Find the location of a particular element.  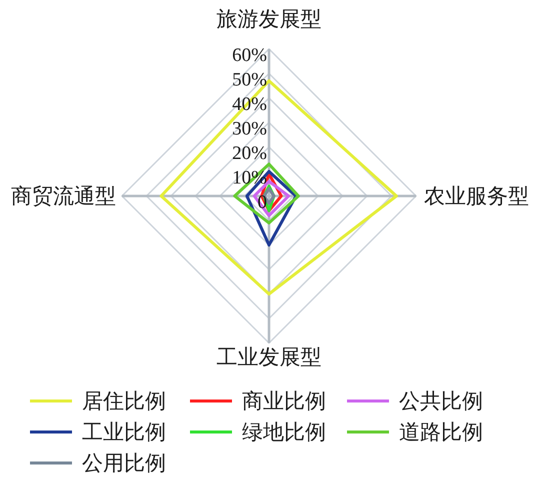

spoke-label: 商贸流通型 is located at coordinates (63, 196).